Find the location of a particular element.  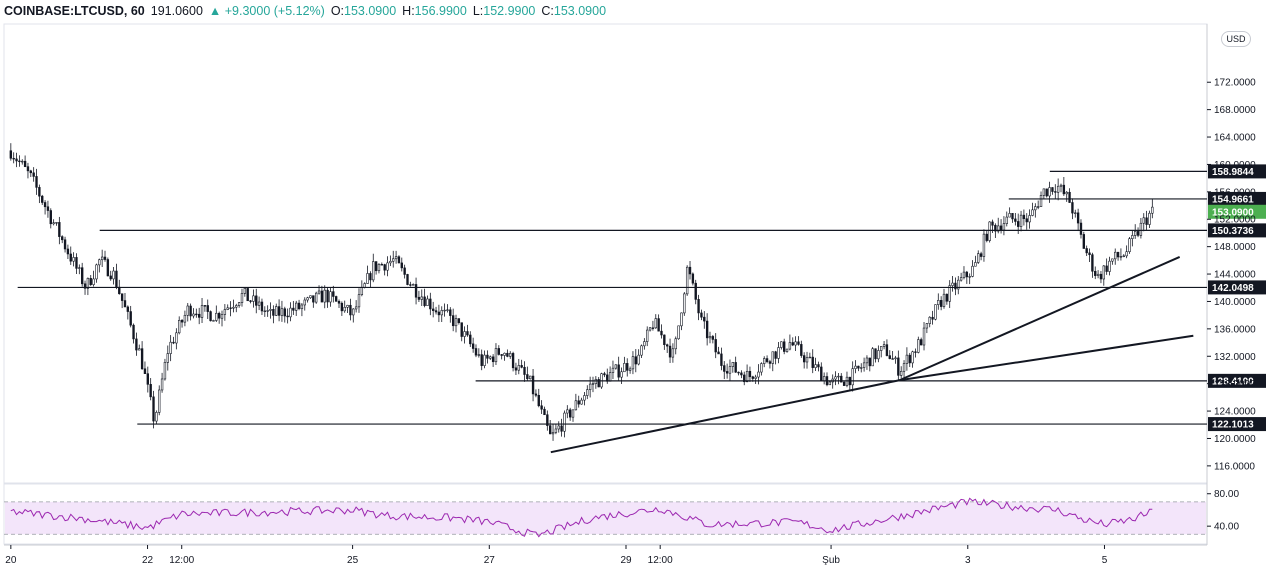

rsi-tick-label: 80.00 is located at coordinates (1226, 494).